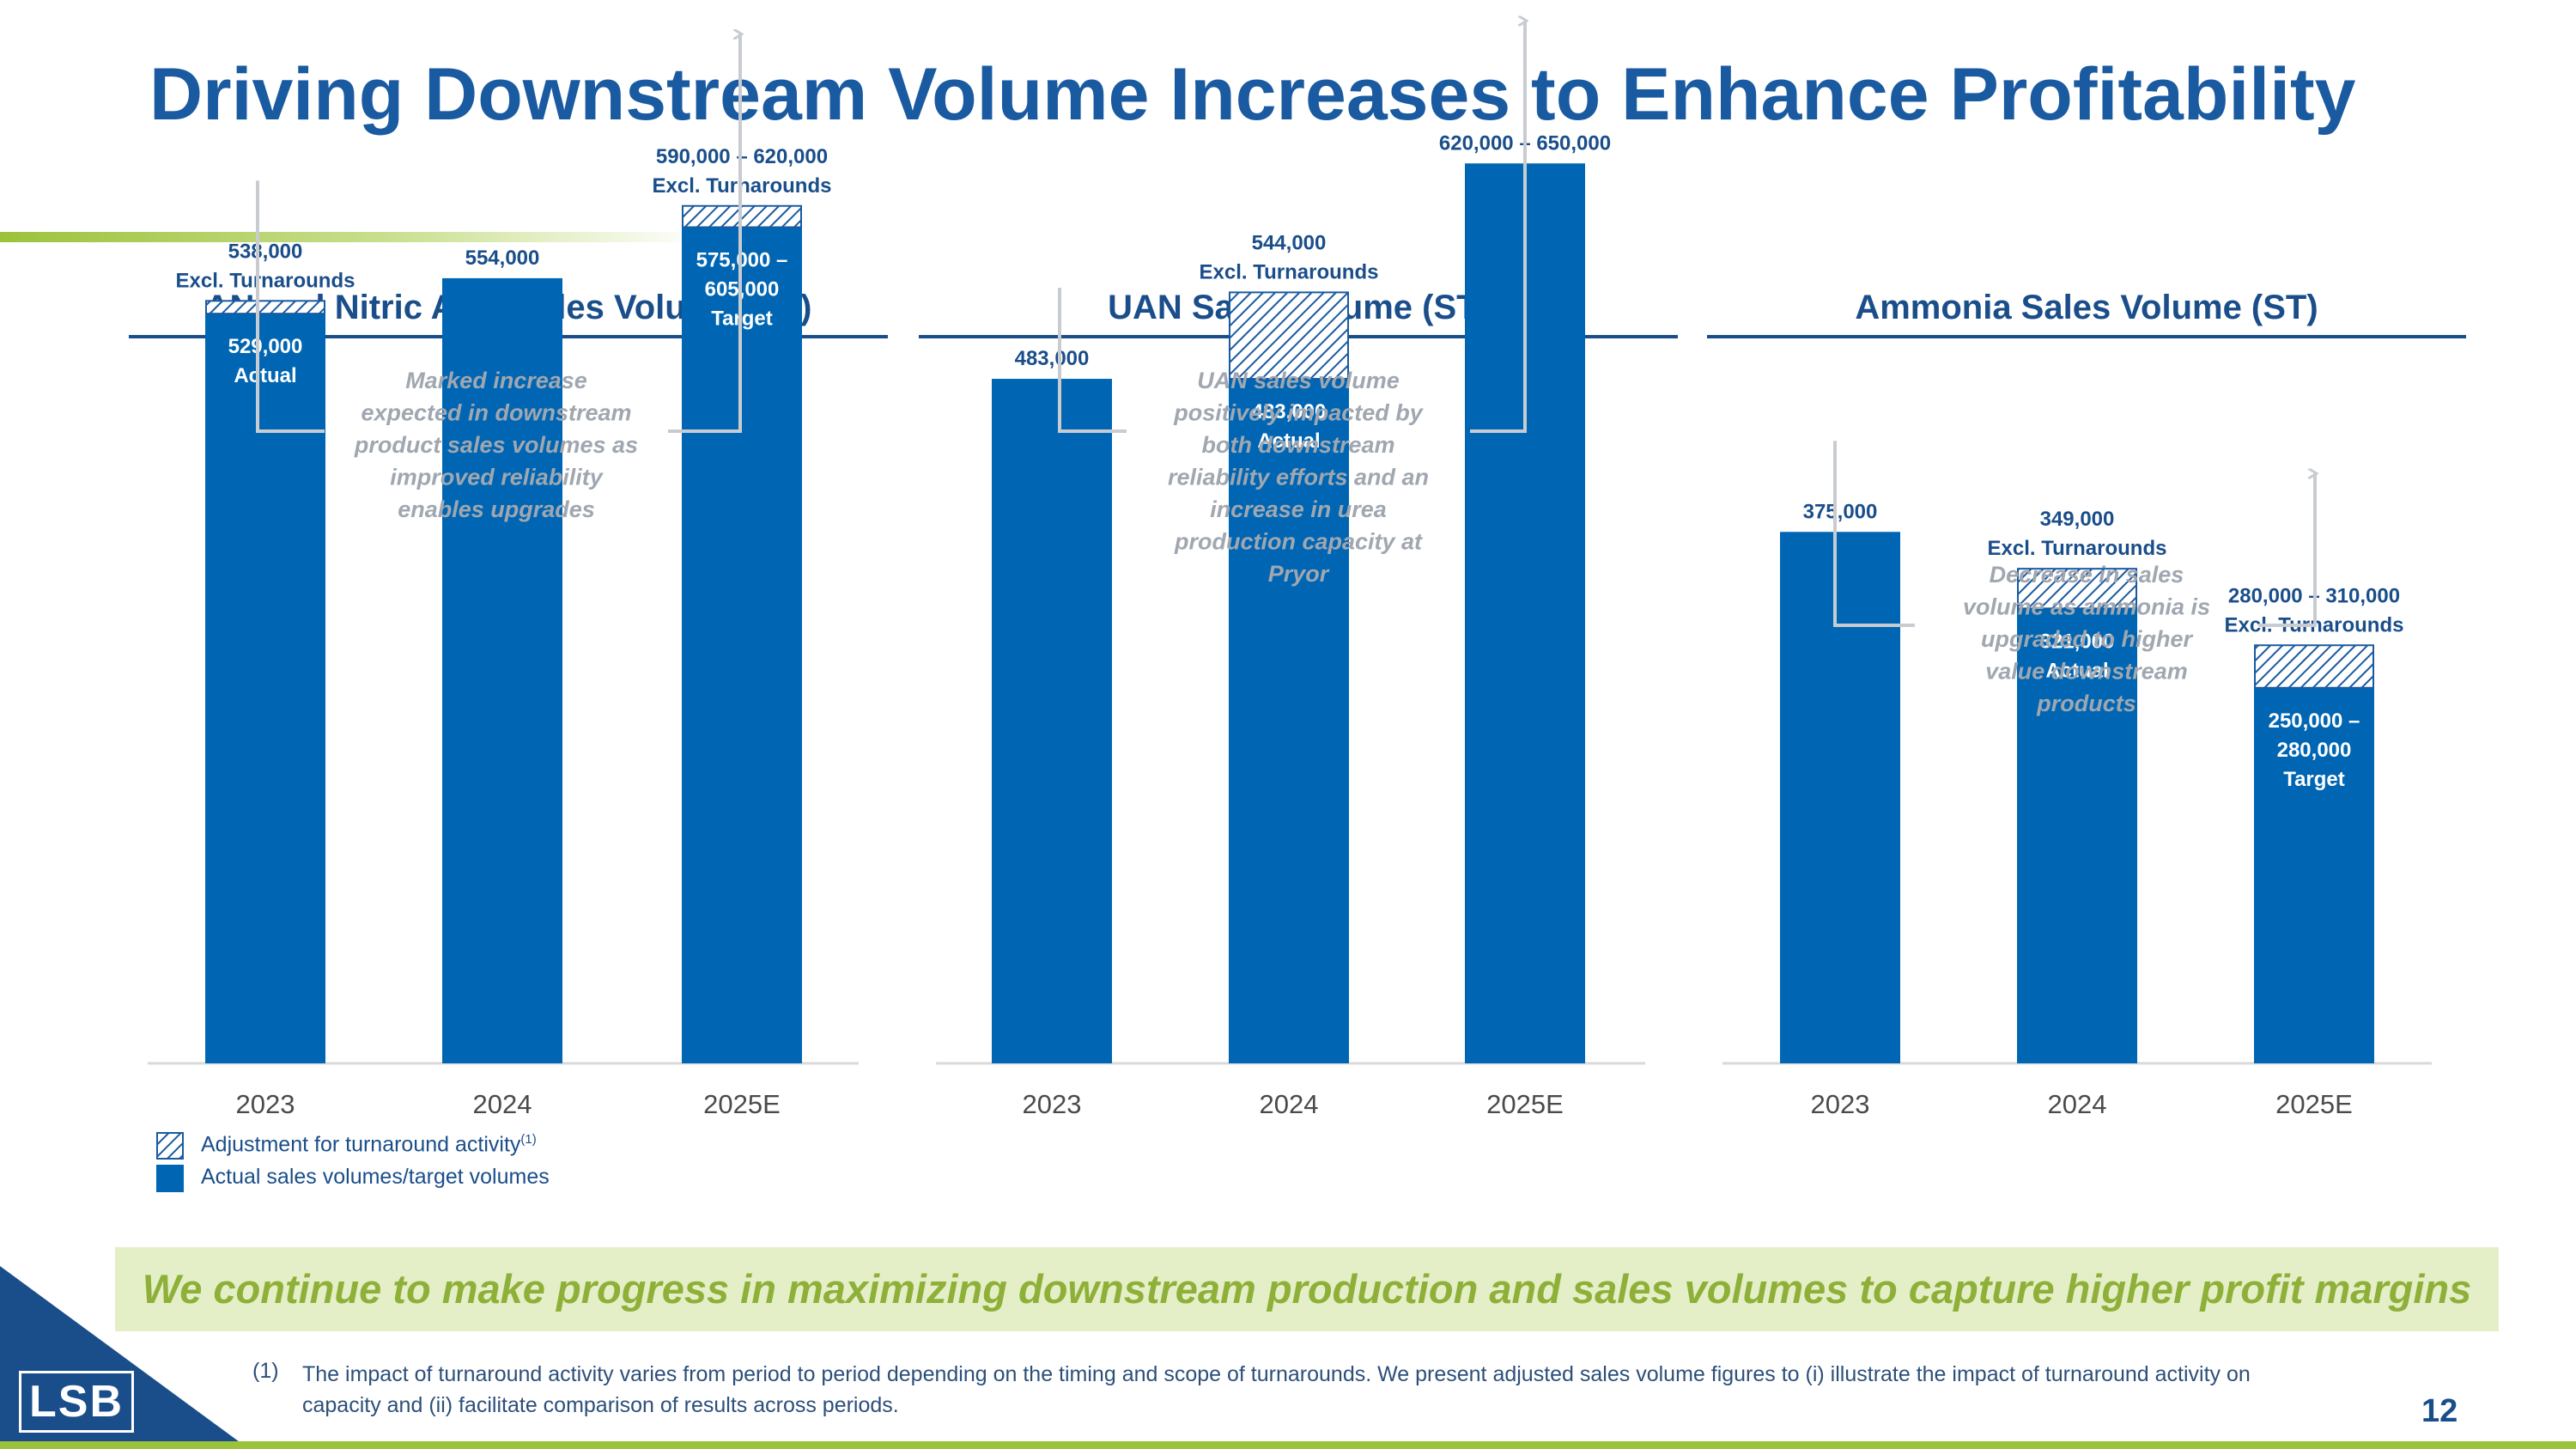 This screenshot has height=1449, width=2576. Describe the element at coordinates (1299, 574) in the screenshot. I see `annotation-note: Pryor` at that location.